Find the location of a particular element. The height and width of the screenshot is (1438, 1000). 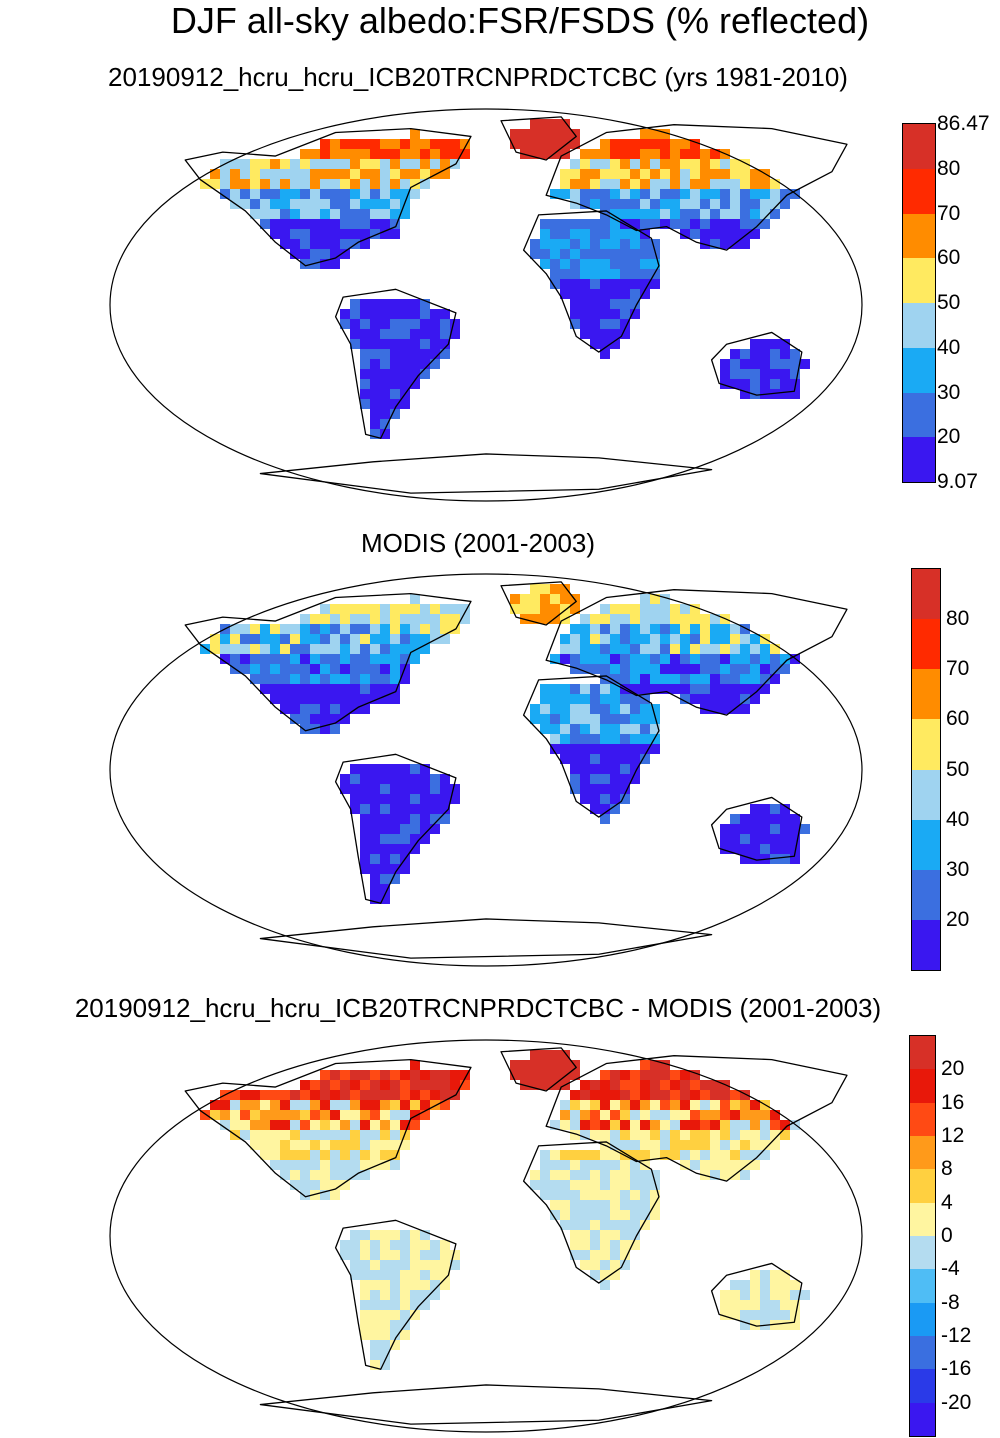

colorbar-segment is located at coordinates (919, 415).